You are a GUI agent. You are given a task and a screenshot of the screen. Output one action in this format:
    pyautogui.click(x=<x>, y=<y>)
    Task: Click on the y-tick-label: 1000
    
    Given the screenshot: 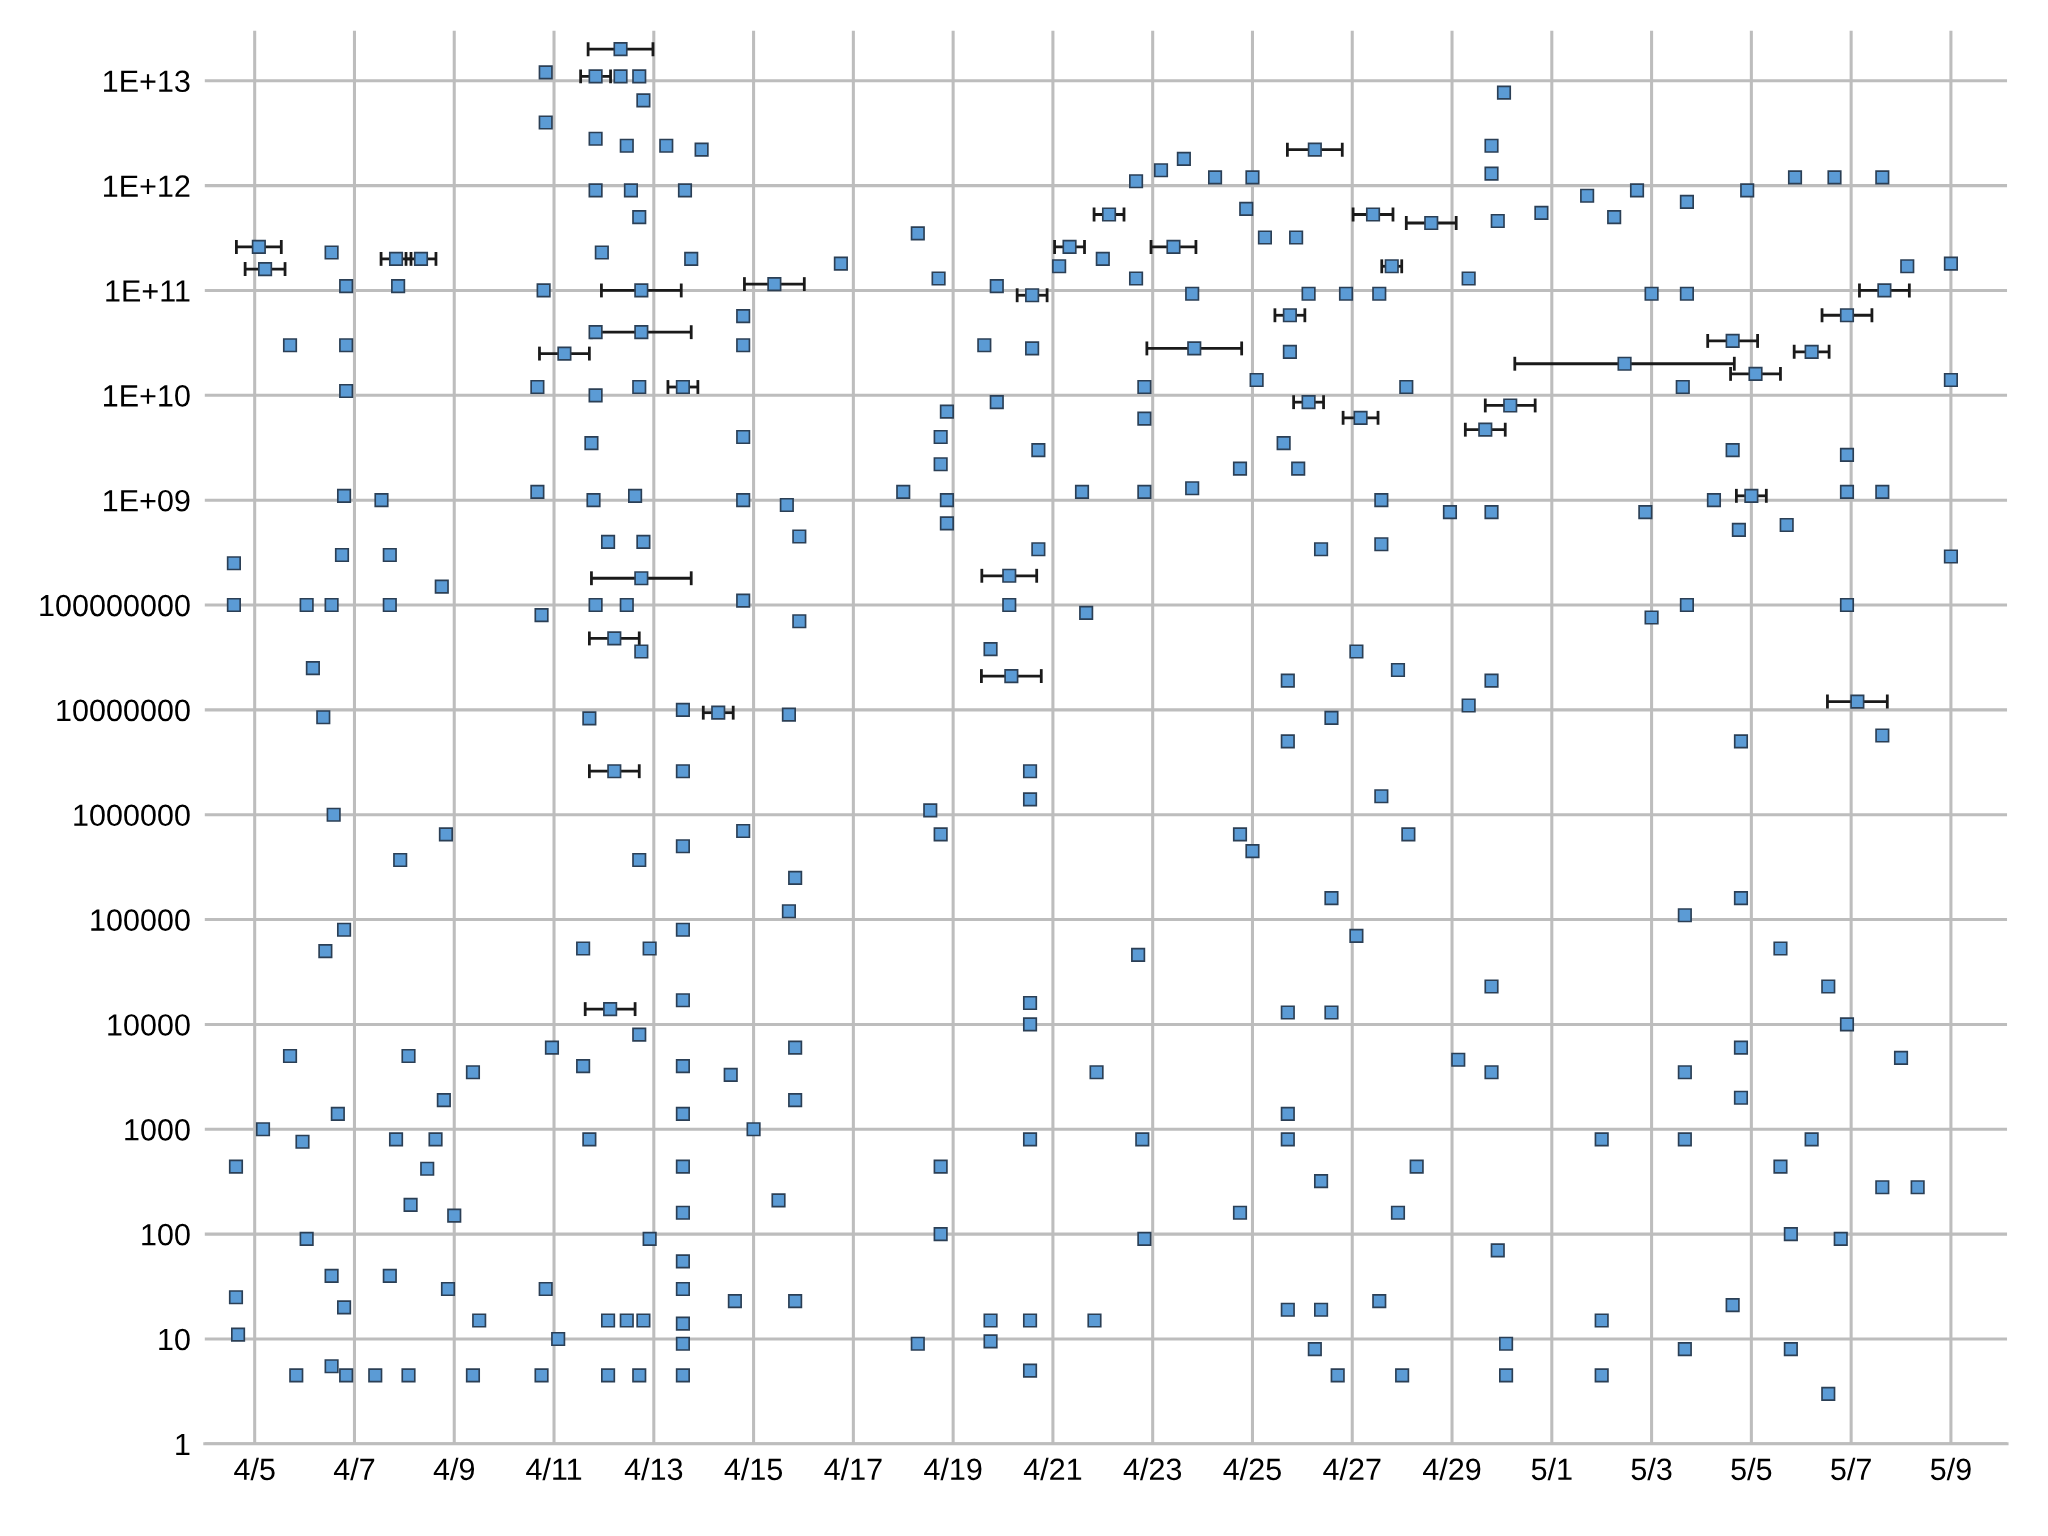 What is the action you would take?
    pyautogui.click(x=157, y=1130)
    